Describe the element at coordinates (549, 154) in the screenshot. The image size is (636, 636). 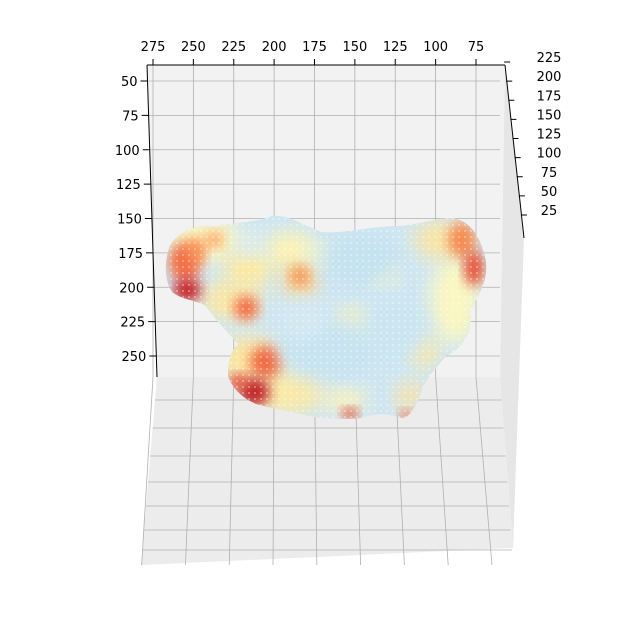
I see `z-tick-label: 100` at that location.